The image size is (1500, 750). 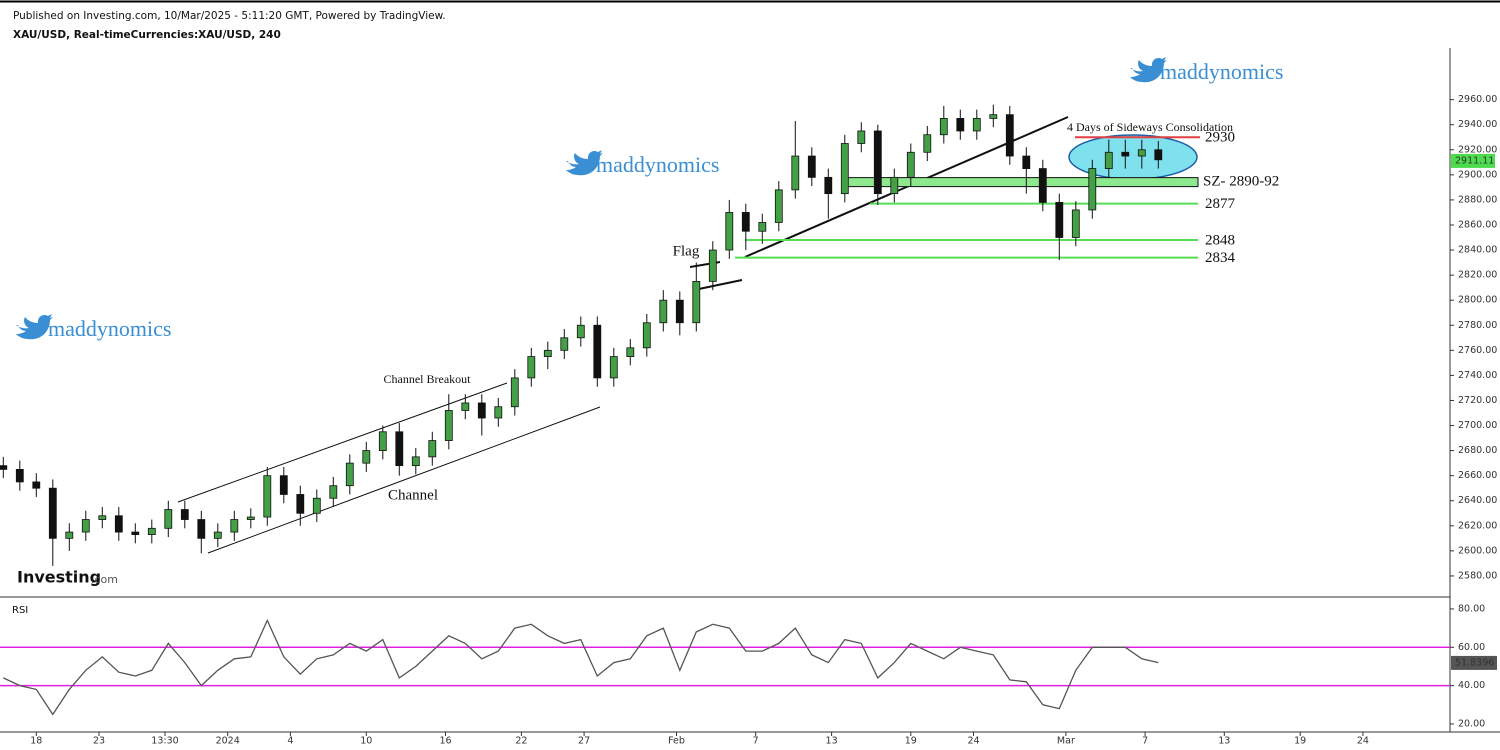 What do you see at coordinates (1477, 475) in the screenshot?
I see `y-tick-label: 2660.00` at bounding box center [1477, 475].